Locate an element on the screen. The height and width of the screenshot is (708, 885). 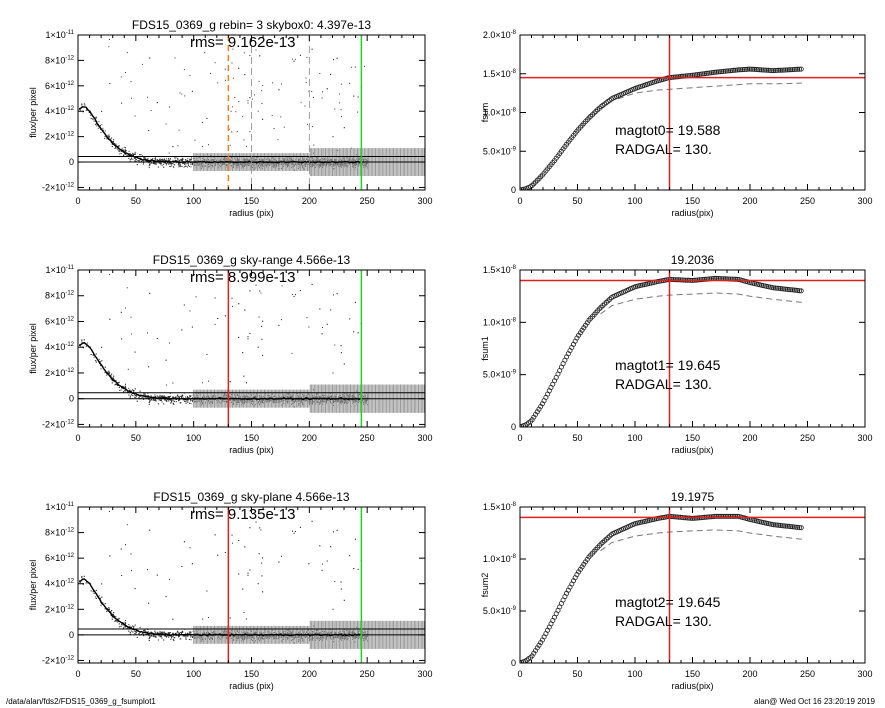
y-tick-label: 0 is located at coordinates (513, 190).